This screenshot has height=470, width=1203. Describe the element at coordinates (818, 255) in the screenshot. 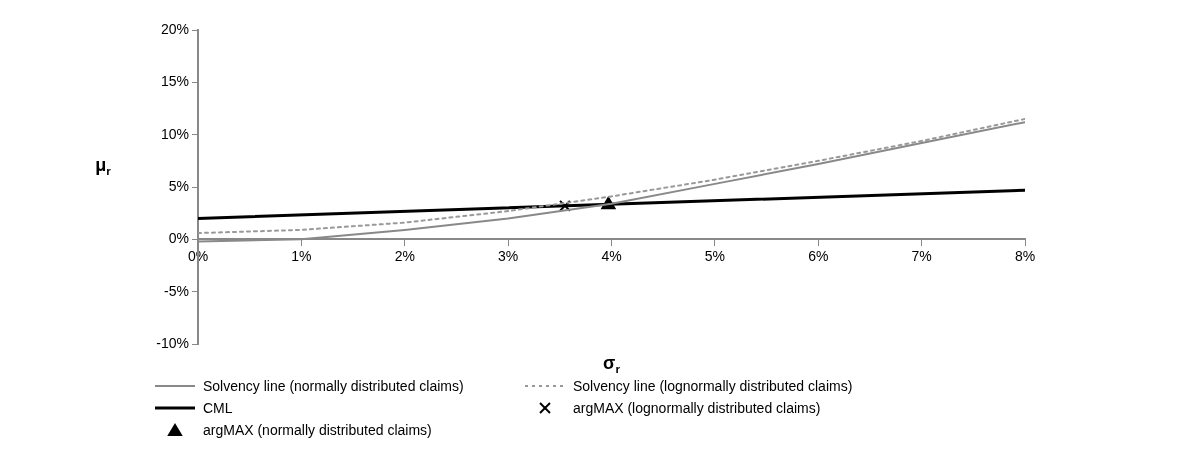

I see `x-tick-label: 6%` at that location.